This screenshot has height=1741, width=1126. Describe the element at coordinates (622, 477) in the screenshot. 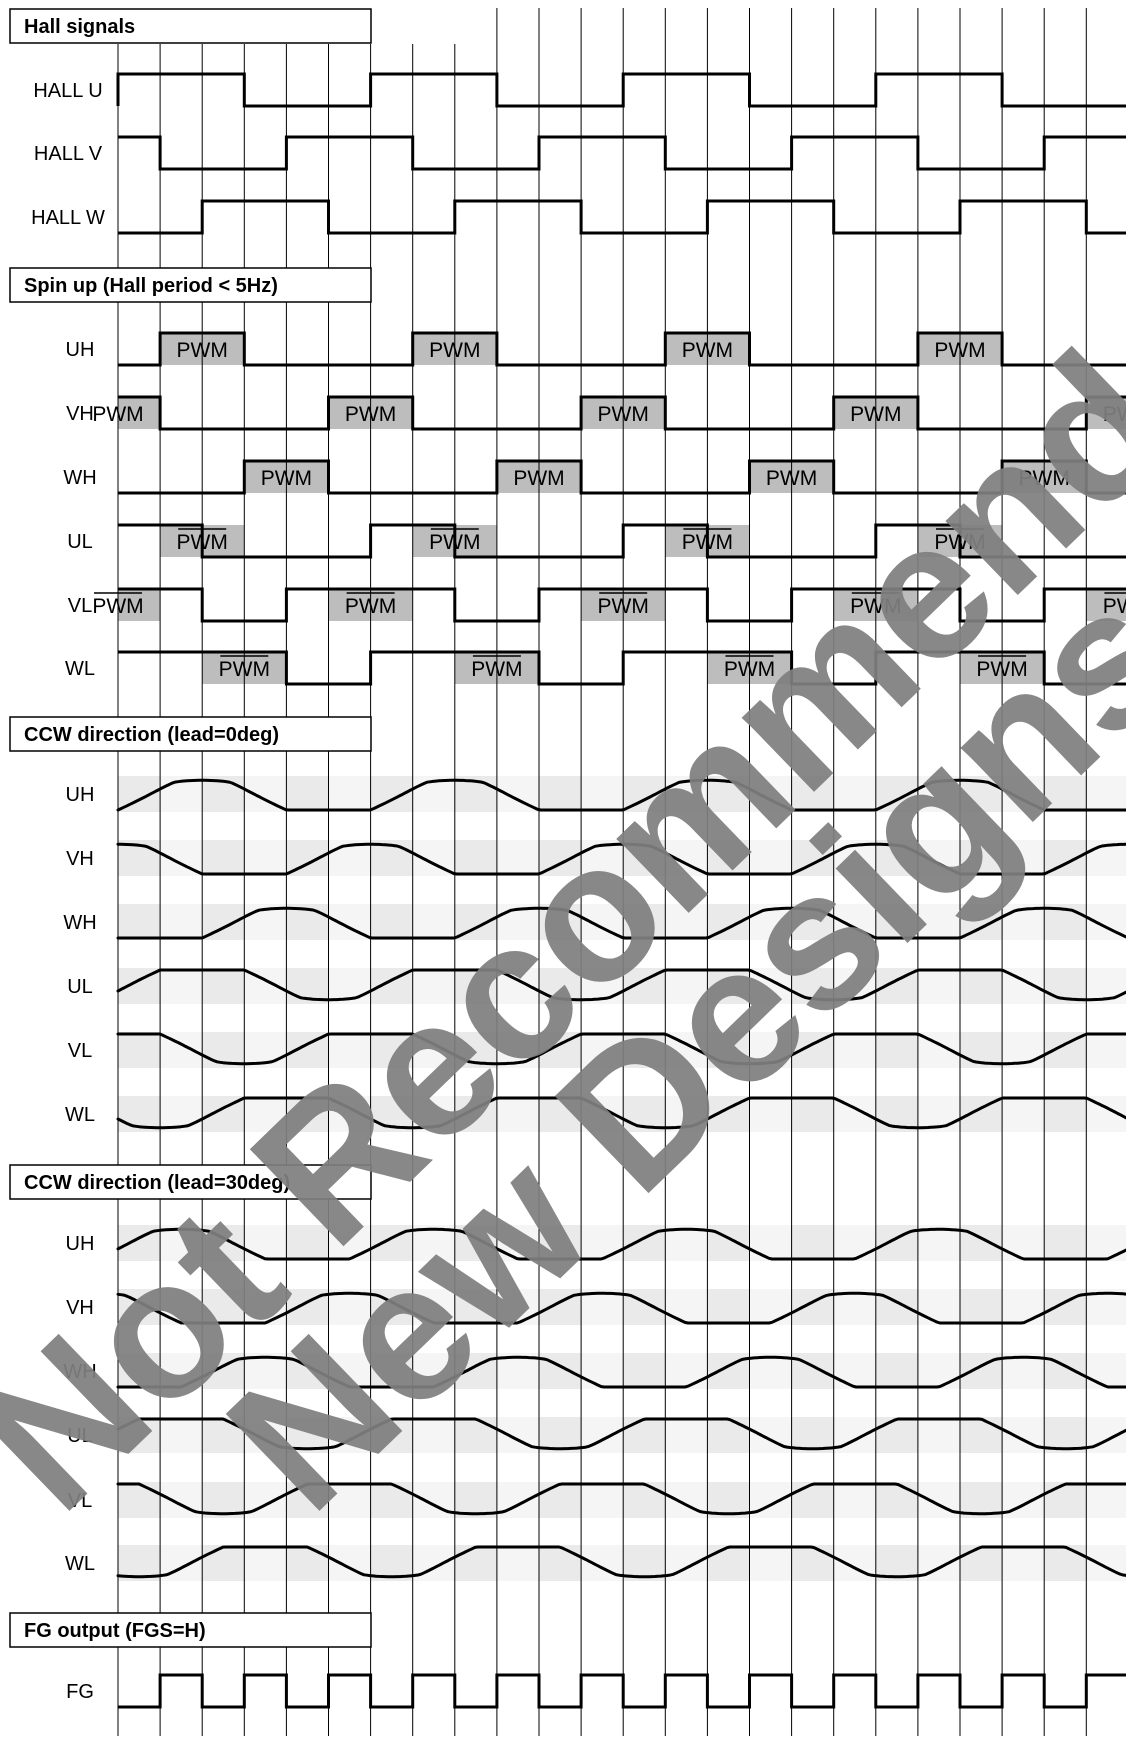

I see `wh-spinup-wave` at that location.